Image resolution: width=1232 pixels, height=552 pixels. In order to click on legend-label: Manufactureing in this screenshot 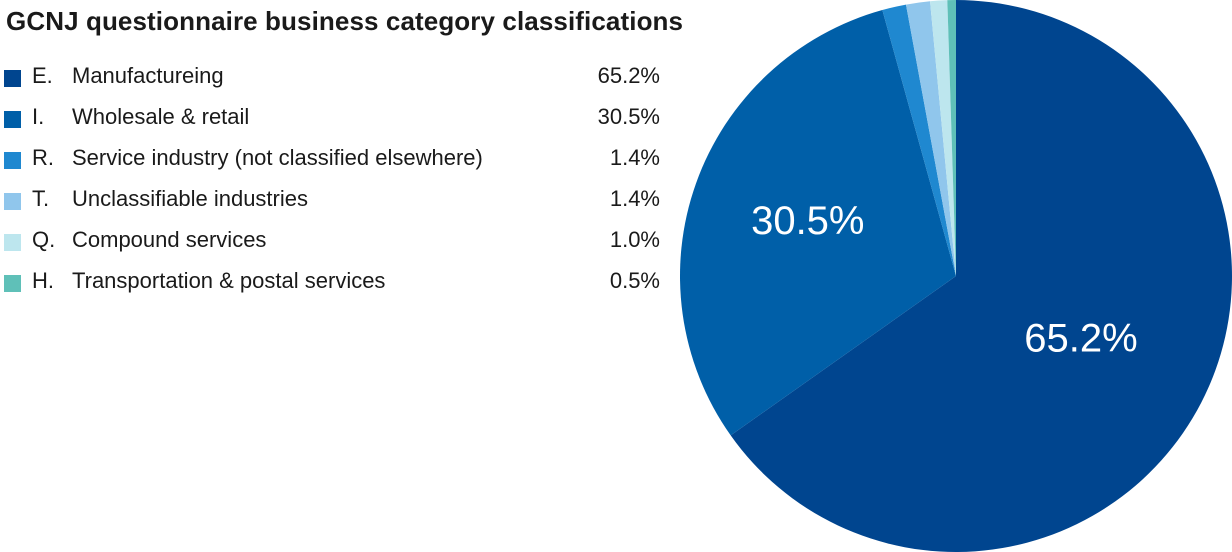, I will do `click(148, 75)`.